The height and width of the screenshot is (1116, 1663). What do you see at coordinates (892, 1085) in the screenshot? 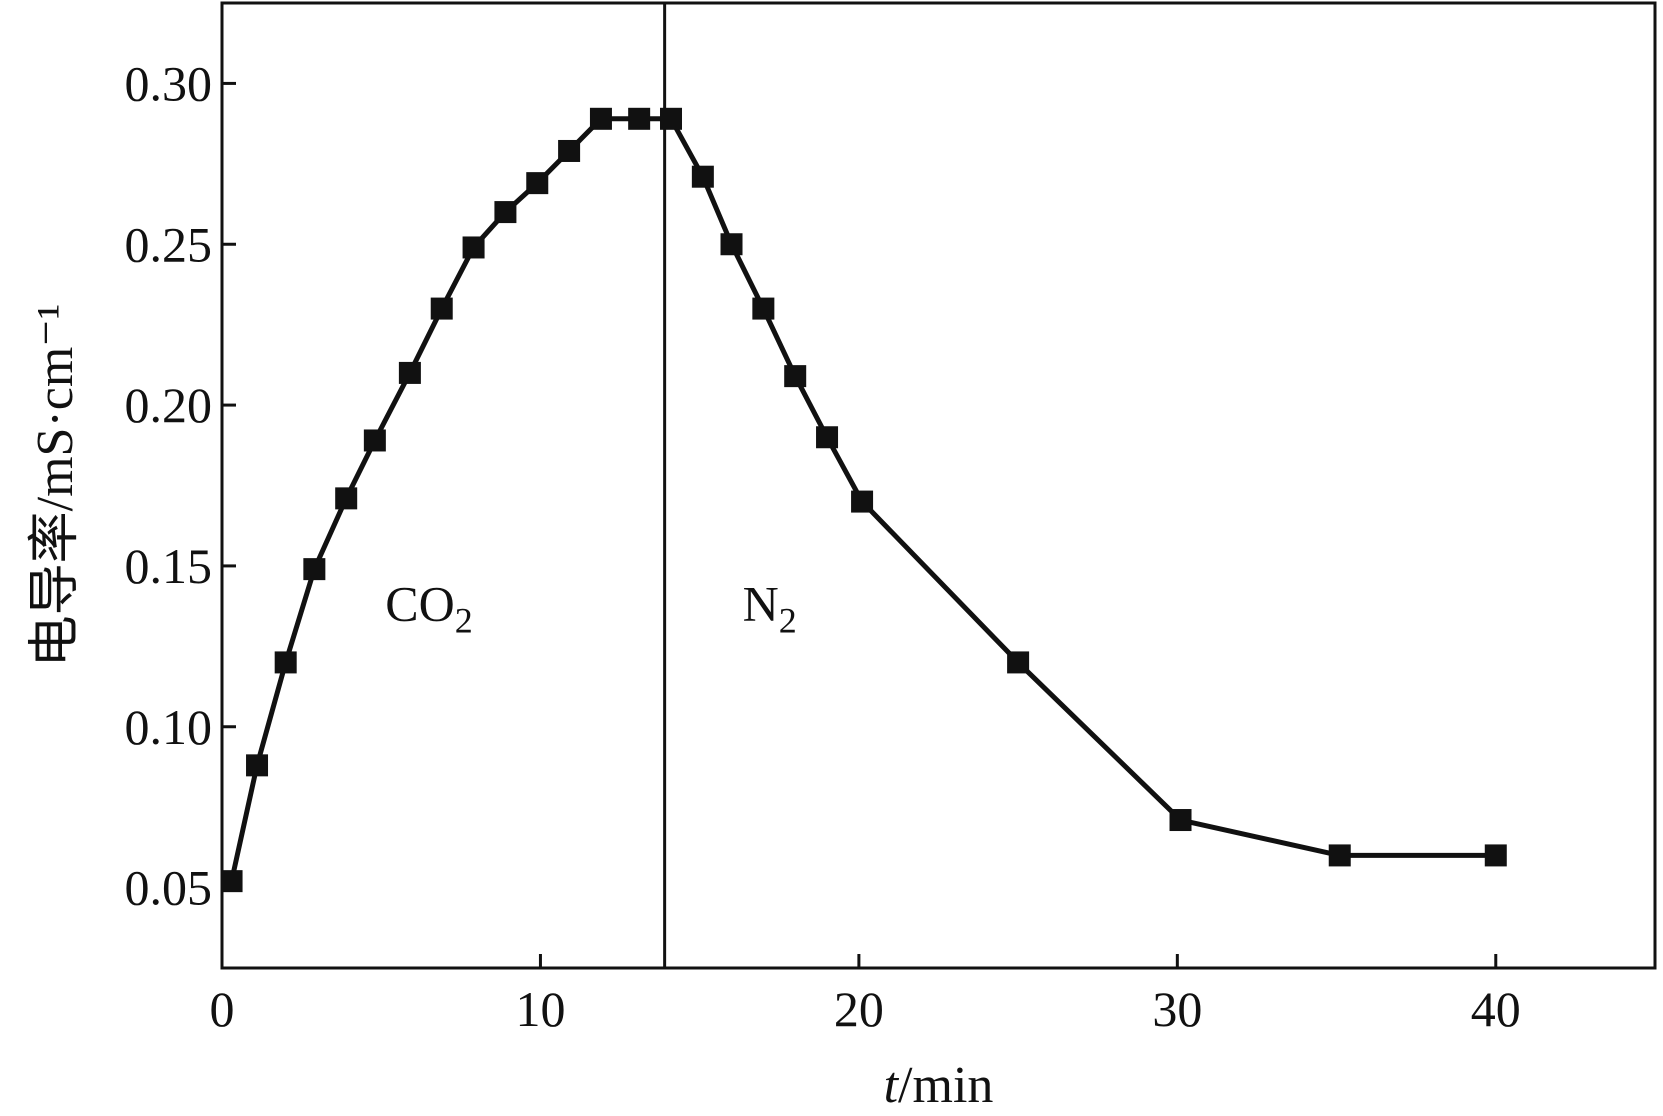
I see `x-axis-label-variable: t` at bounding box center [892, 1085].